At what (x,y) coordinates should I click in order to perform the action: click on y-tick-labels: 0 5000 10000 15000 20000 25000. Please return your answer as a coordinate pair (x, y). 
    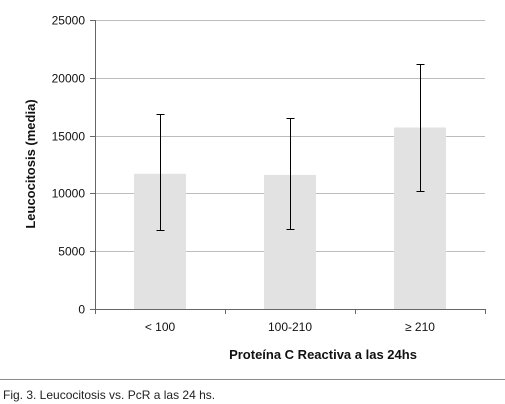
    Looking at the image, I should click on (69, 165).